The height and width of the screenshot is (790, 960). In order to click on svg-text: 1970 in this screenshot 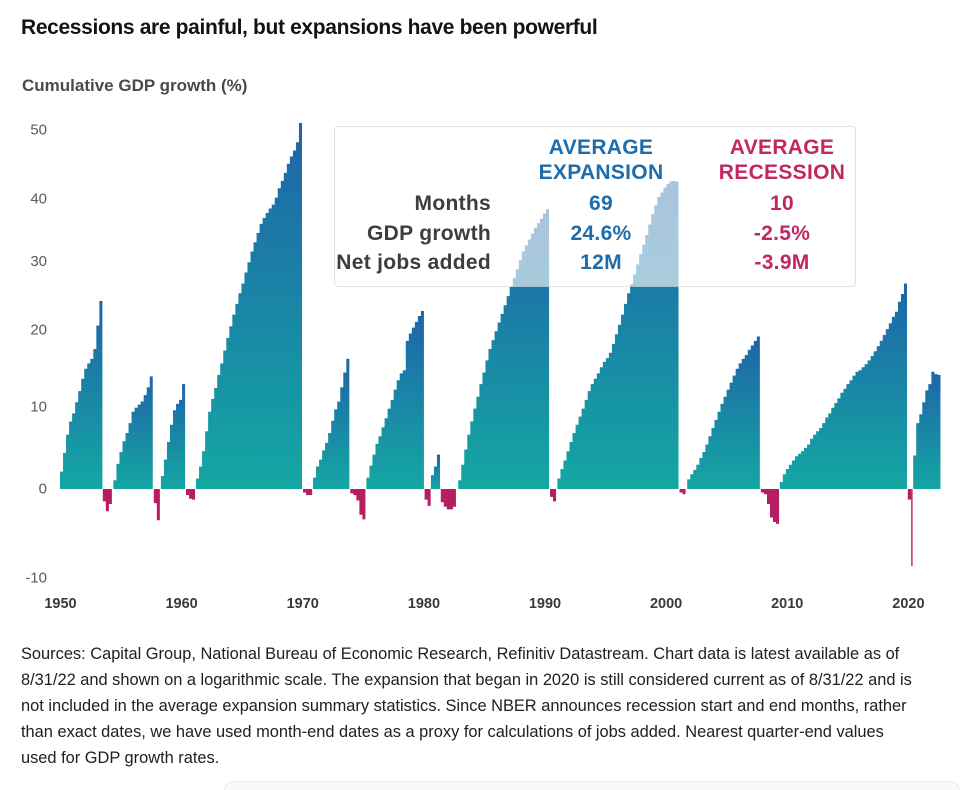, I will do `click(303, 604)`.